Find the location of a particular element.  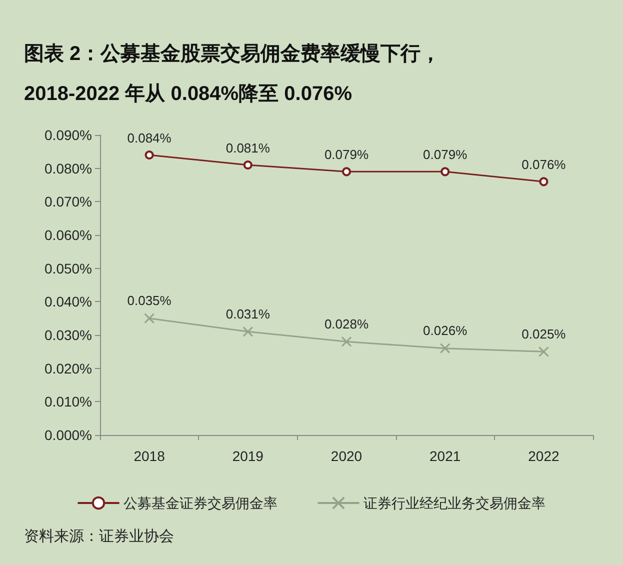

y-tick-label: 0.040% is located at coordinates (68, 302).